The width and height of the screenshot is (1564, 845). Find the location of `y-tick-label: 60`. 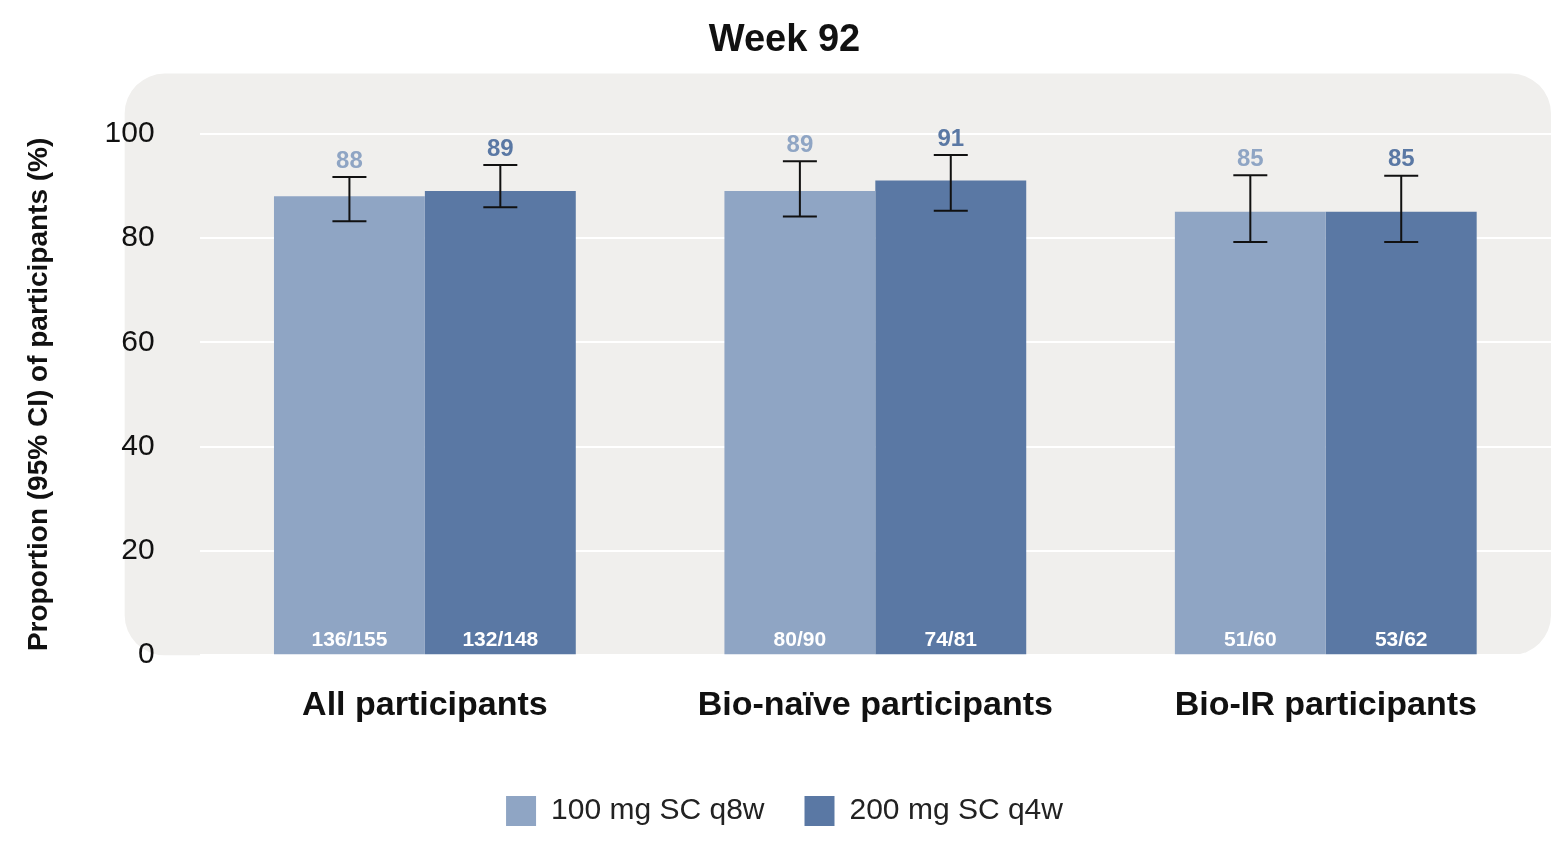

y-tick-label: 60 is located at coordinates (138, 340).